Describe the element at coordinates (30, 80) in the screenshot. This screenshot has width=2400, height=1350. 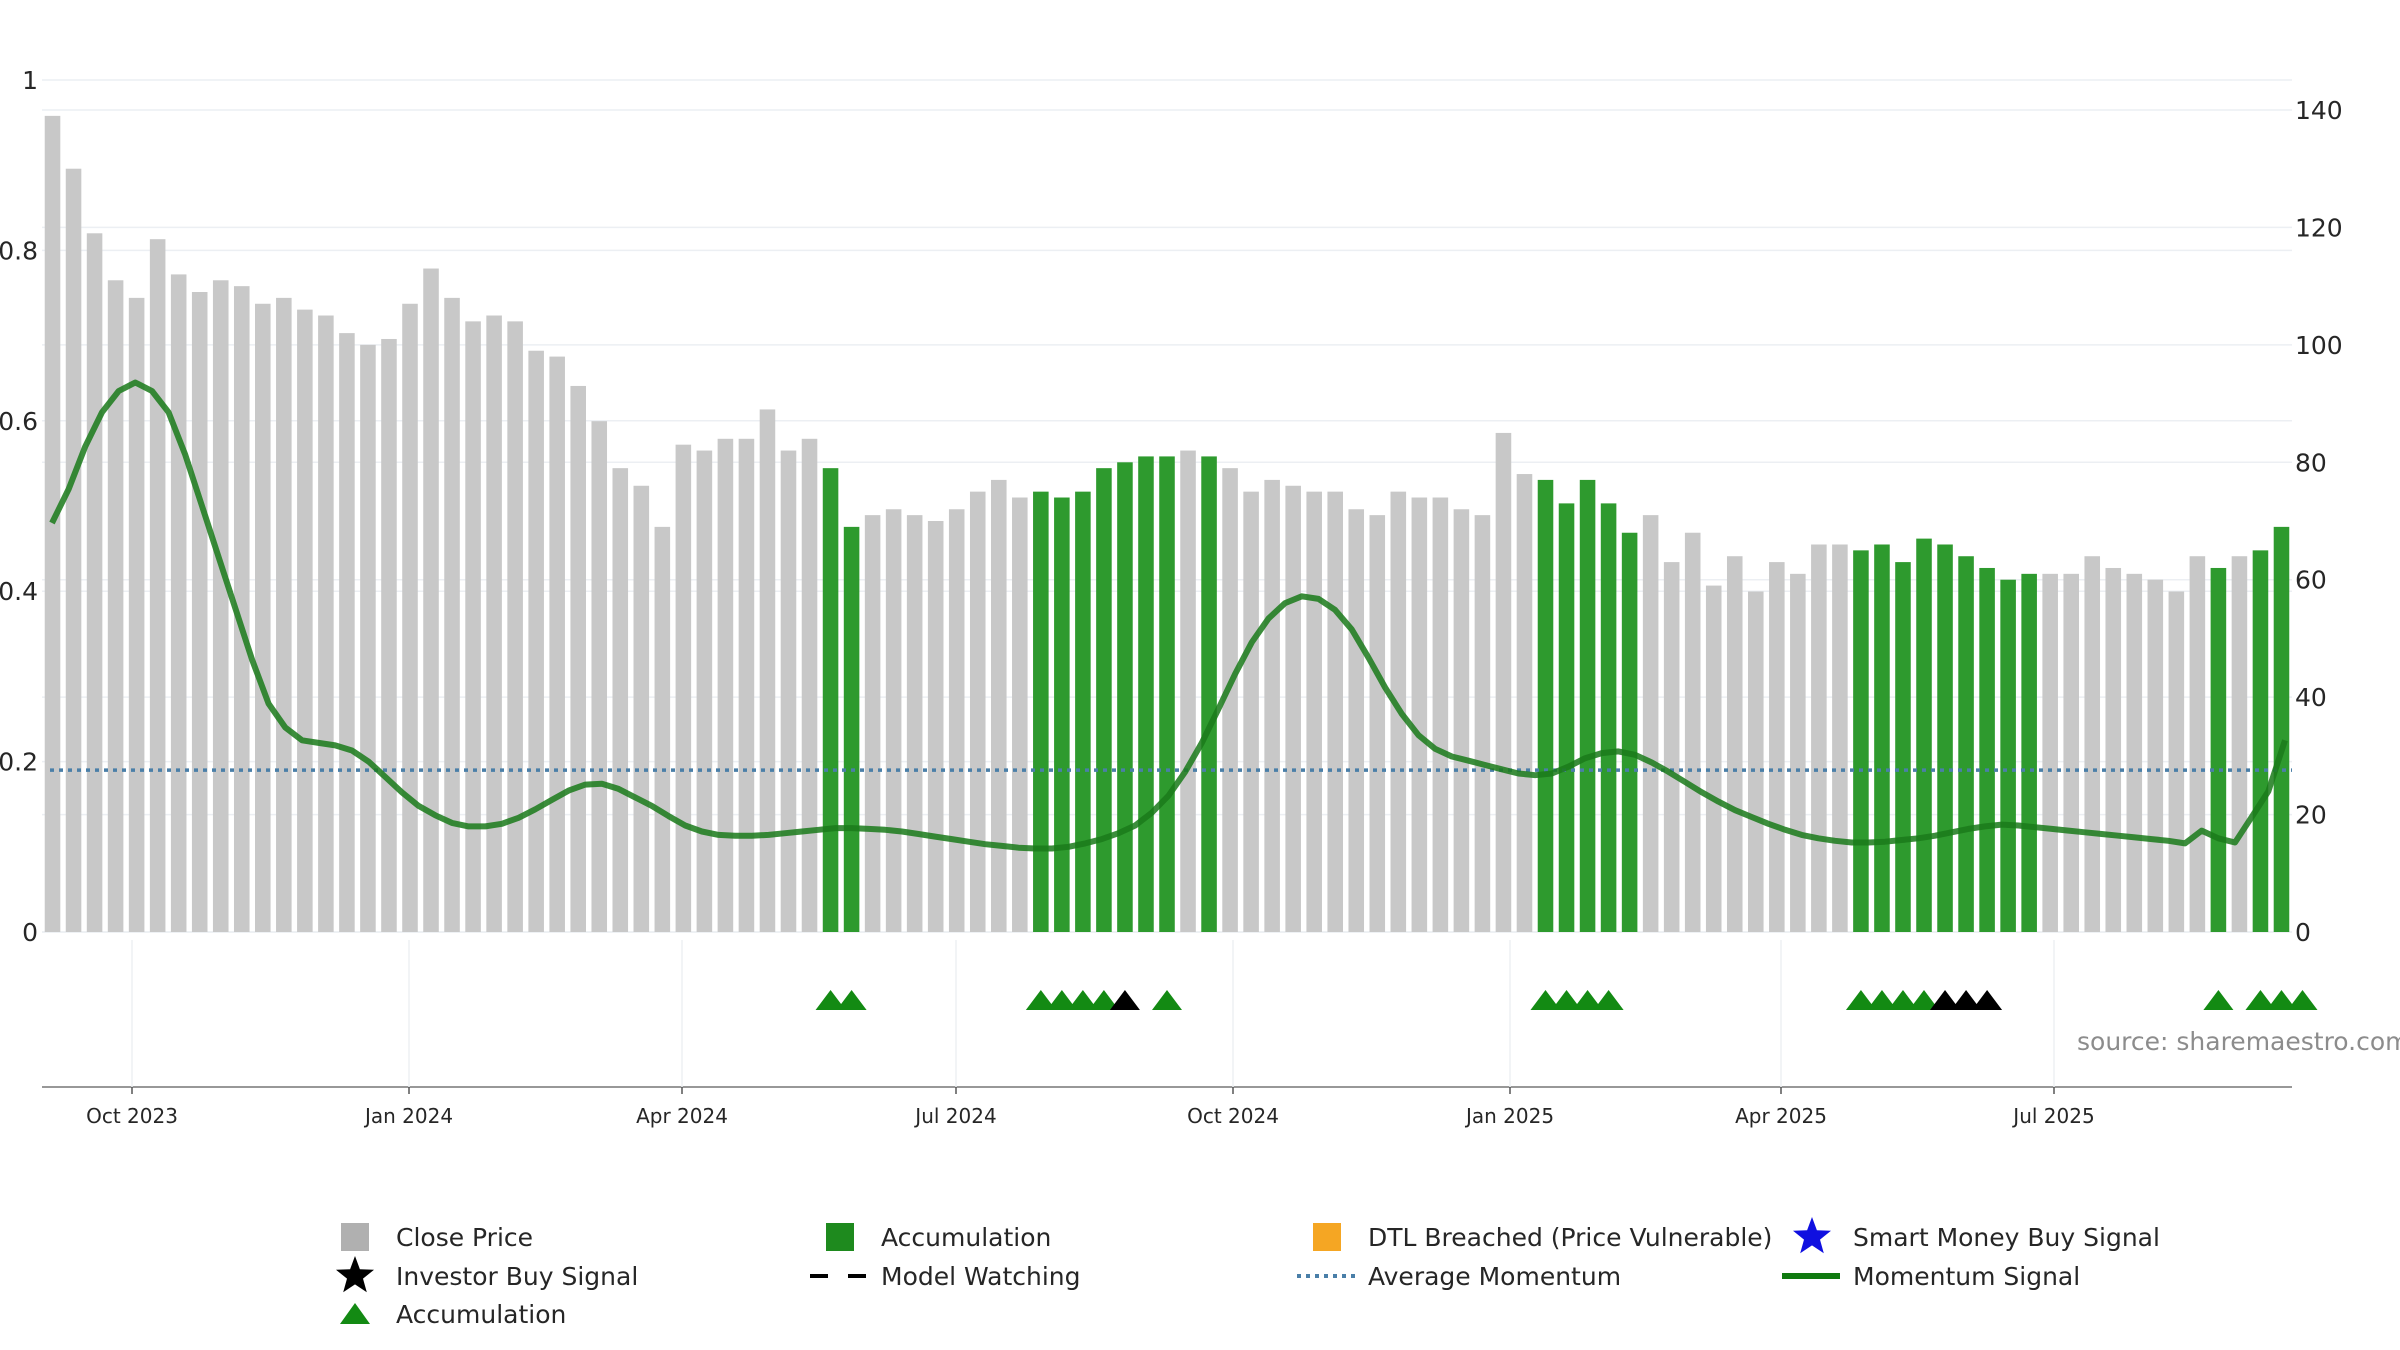
I see `left-tick-label: 1` at that location.